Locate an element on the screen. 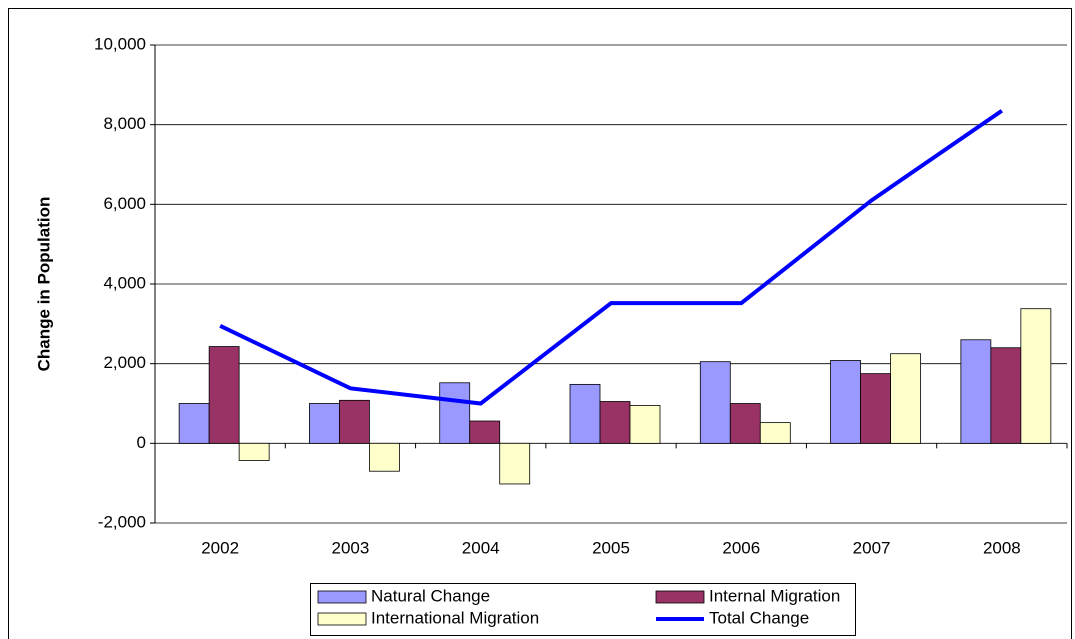  x-tick-label: 2006 is located at coordinates (741, 547).